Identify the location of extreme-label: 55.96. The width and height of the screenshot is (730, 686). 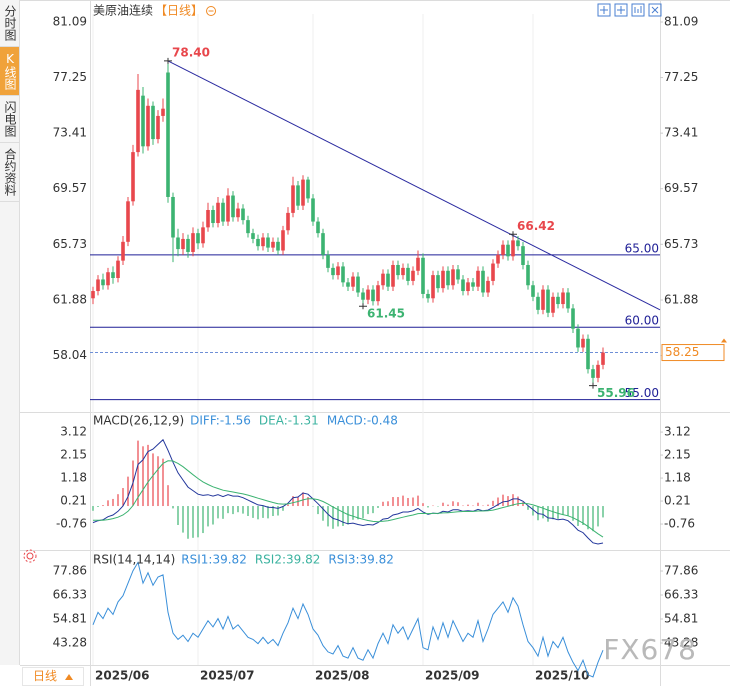
(616, 393).